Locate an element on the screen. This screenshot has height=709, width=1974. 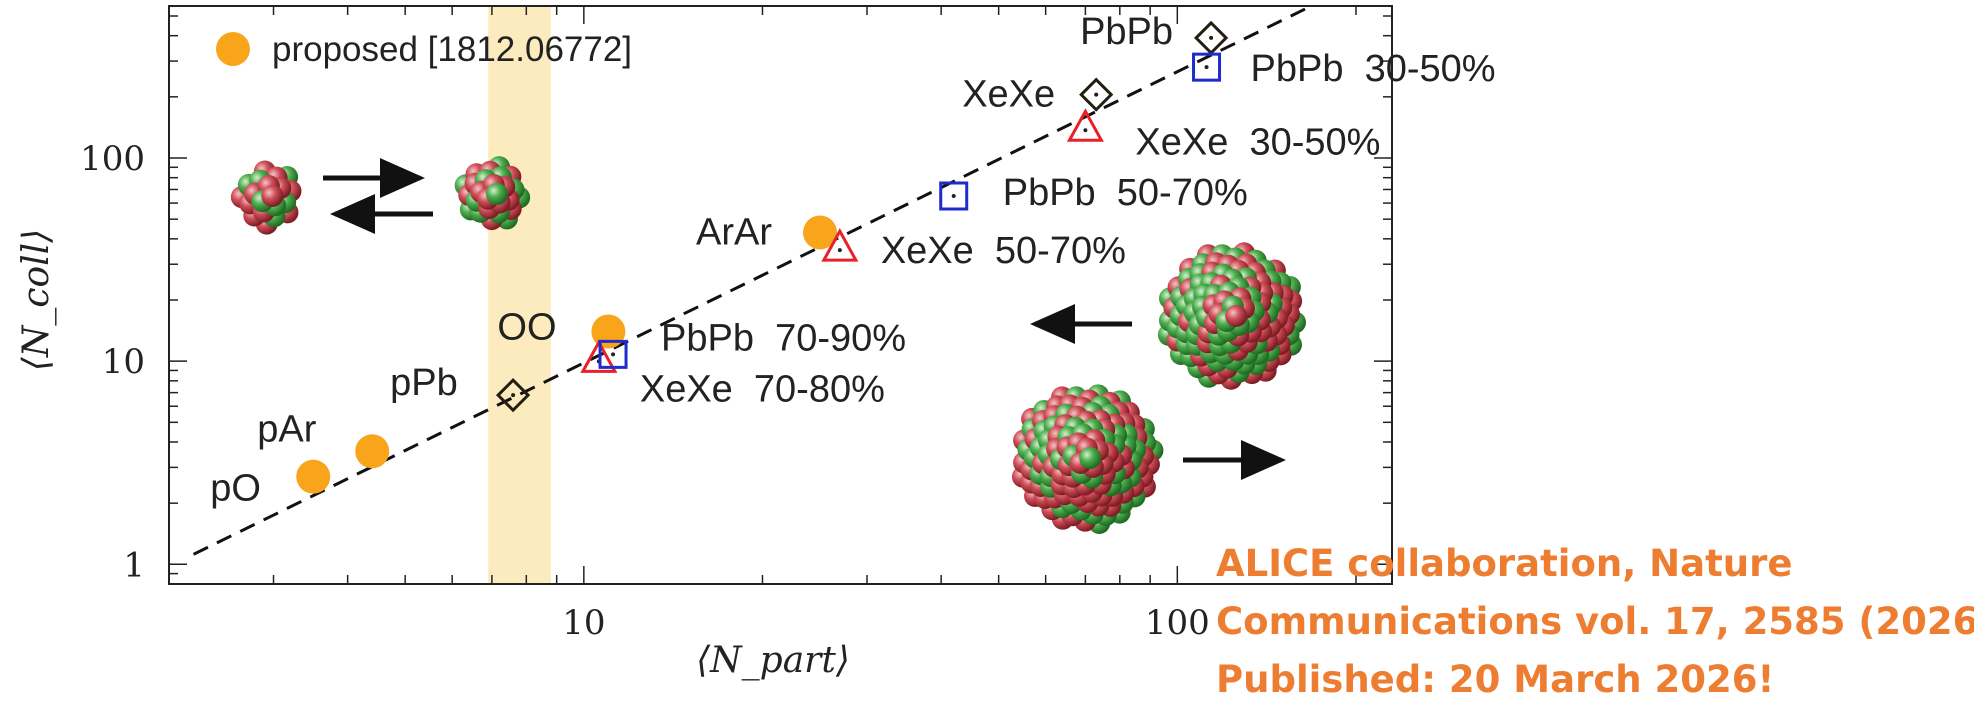
point-label: XeXe is located at coordinates (1008, 95).